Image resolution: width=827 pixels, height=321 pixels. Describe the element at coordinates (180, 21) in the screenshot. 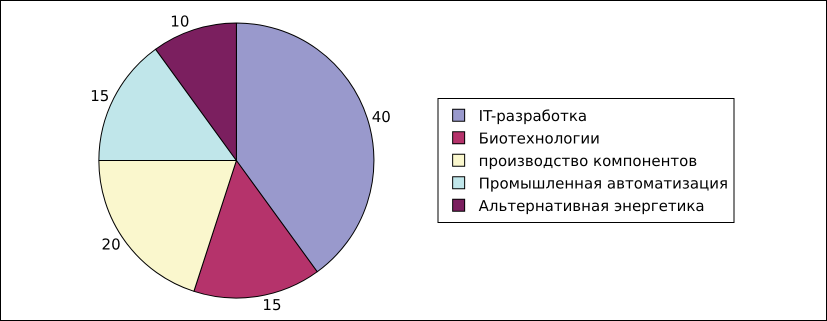

I see `data-label: 10` at that location.